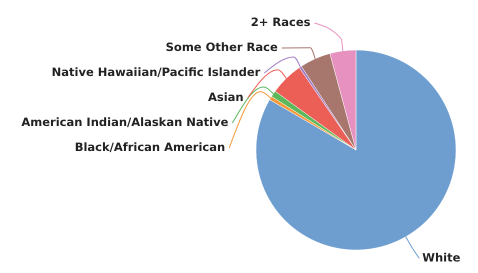 The width and height of the screenshot is (478, 273). What do you see at coordinates (125, 122) in the screenshot?
I see `slice-label: American Indian/Alaskan Native` at bounding box center [125, 122].